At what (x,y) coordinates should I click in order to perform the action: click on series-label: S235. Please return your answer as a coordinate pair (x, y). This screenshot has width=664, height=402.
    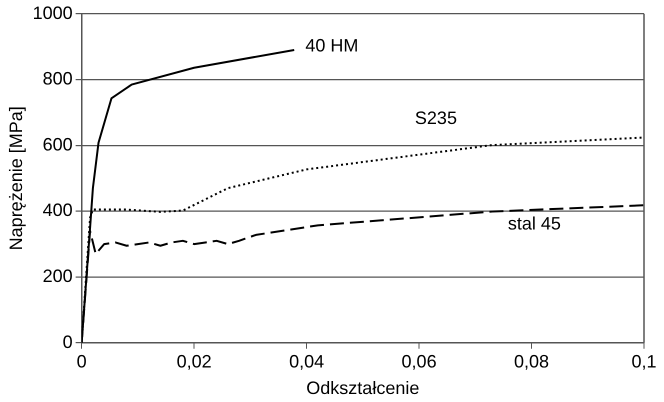
    Looking at the image, I should click on (435, 118).